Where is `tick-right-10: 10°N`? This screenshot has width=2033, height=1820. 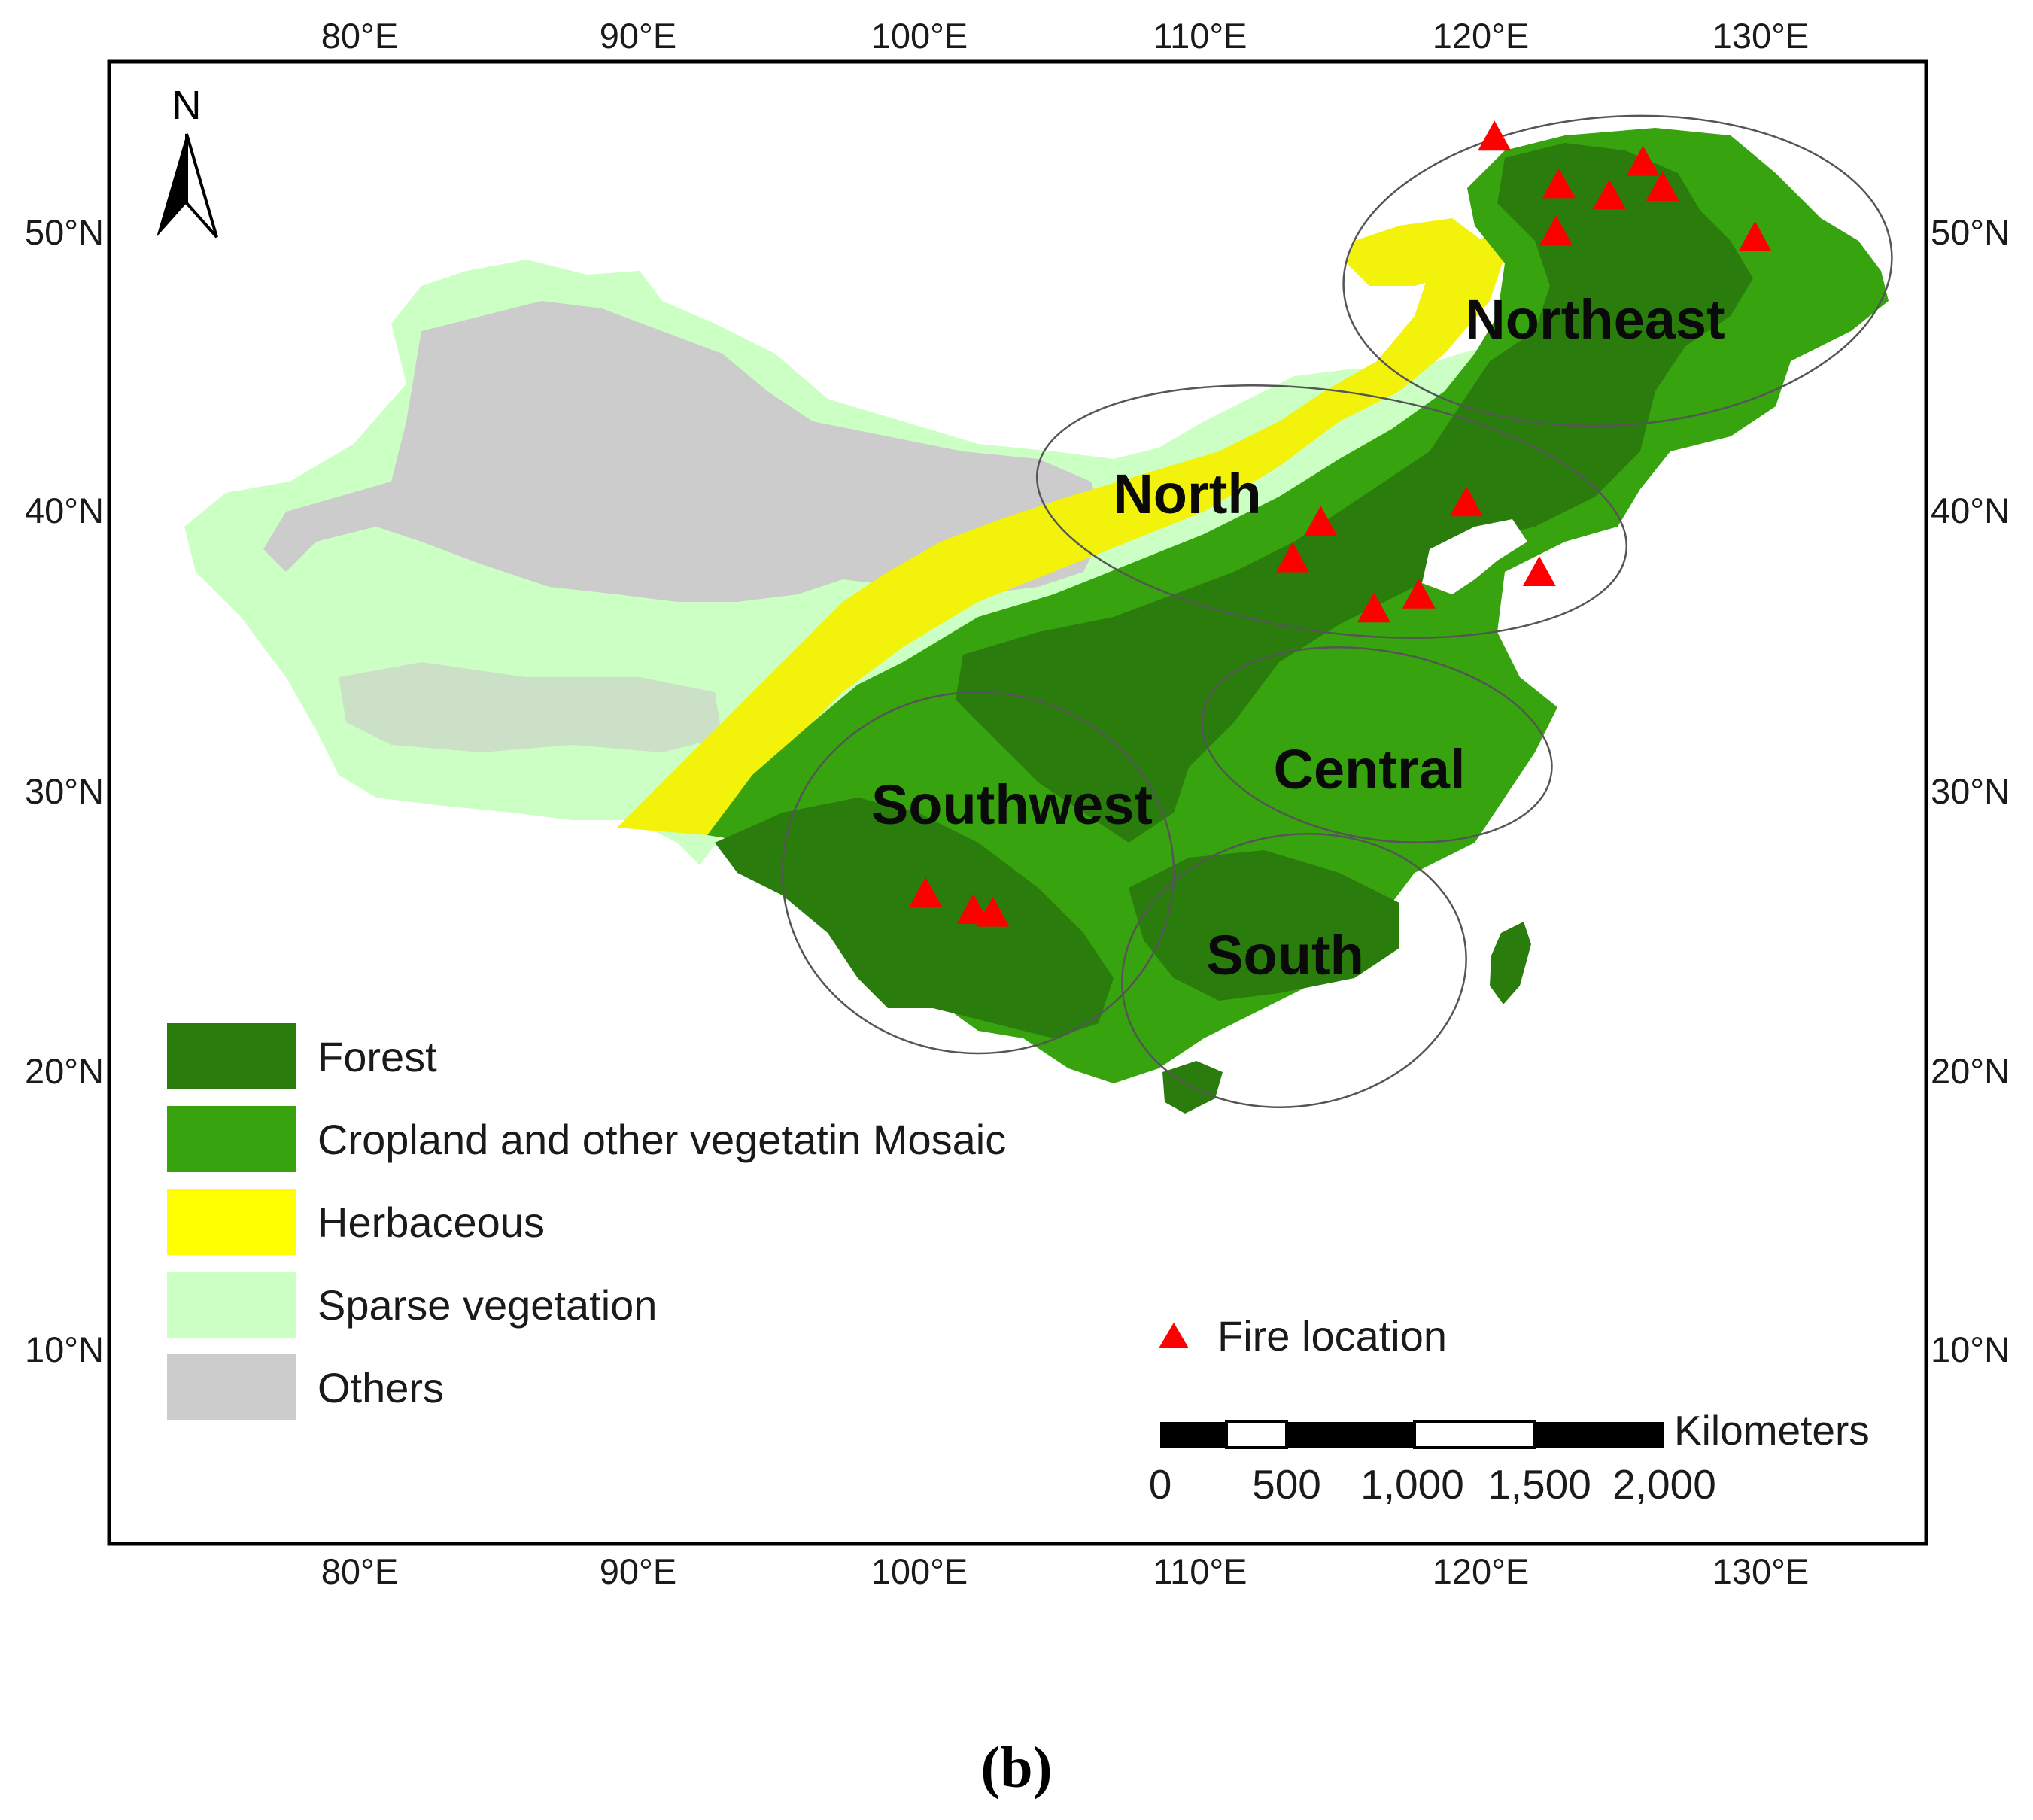
tick-right-10: 10°N is located at coordinates (1970, 1349).